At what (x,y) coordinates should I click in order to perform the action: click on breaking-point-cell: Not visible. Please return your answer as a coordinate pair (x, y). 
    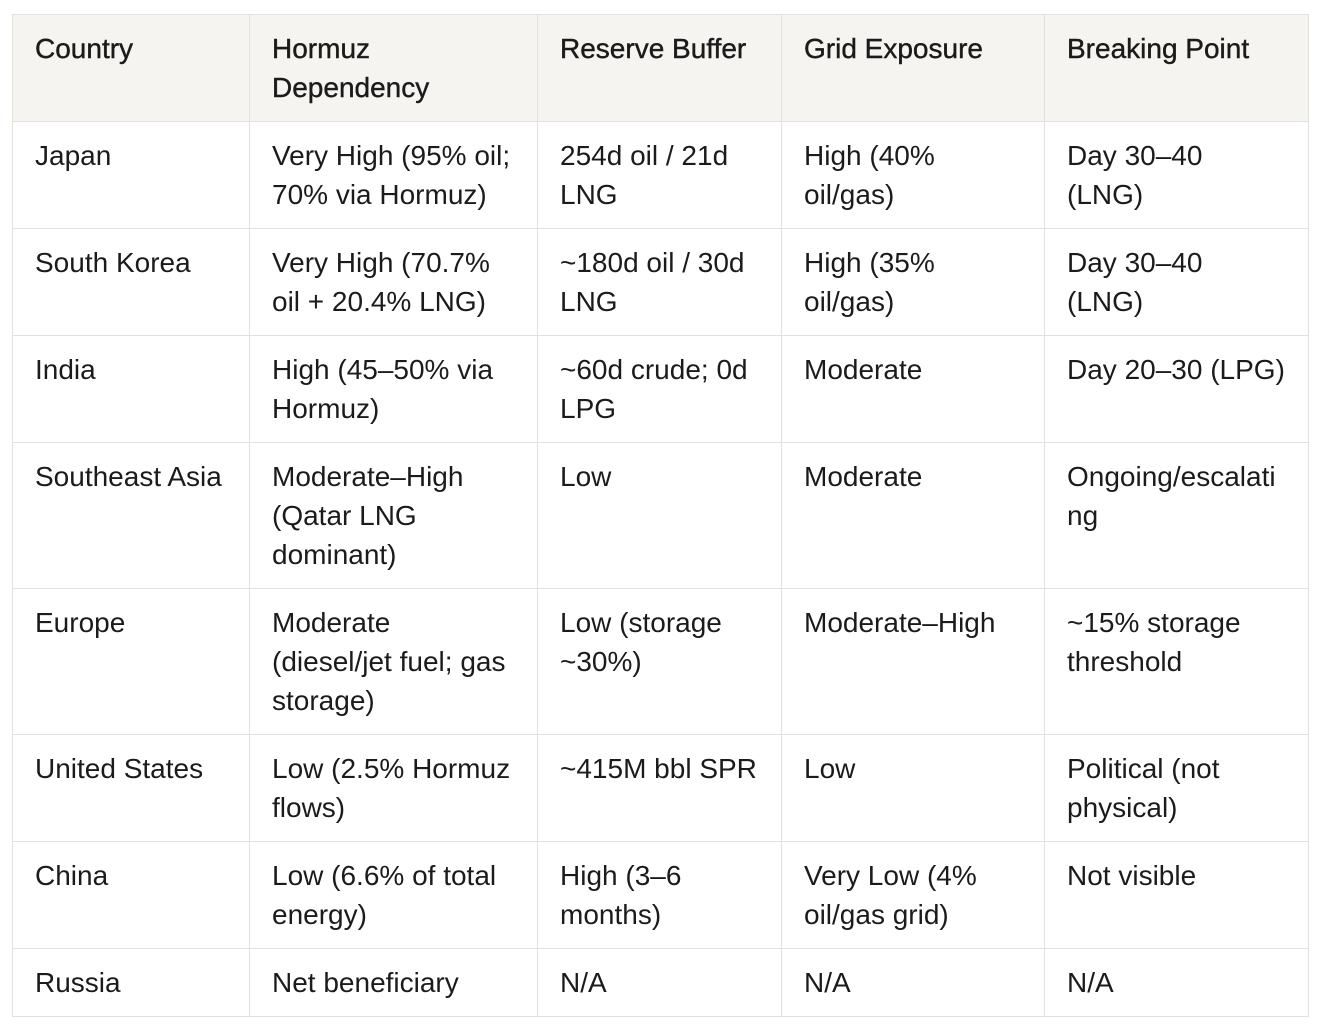
    Looking at the image, I should click on (1176, 895).